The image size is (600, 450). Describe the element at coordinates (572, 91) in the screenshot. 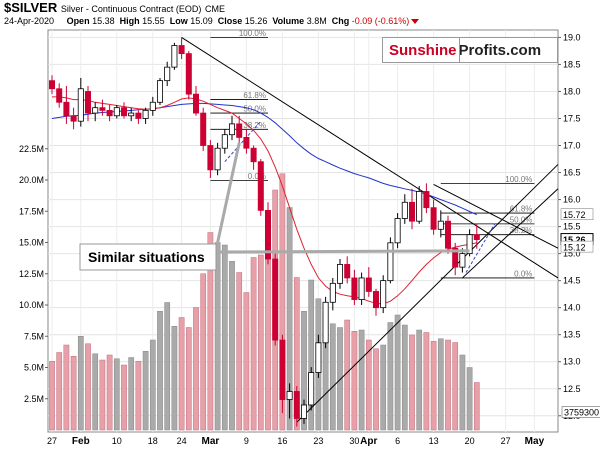

I see `price-tick-label: 18.0` at that location.